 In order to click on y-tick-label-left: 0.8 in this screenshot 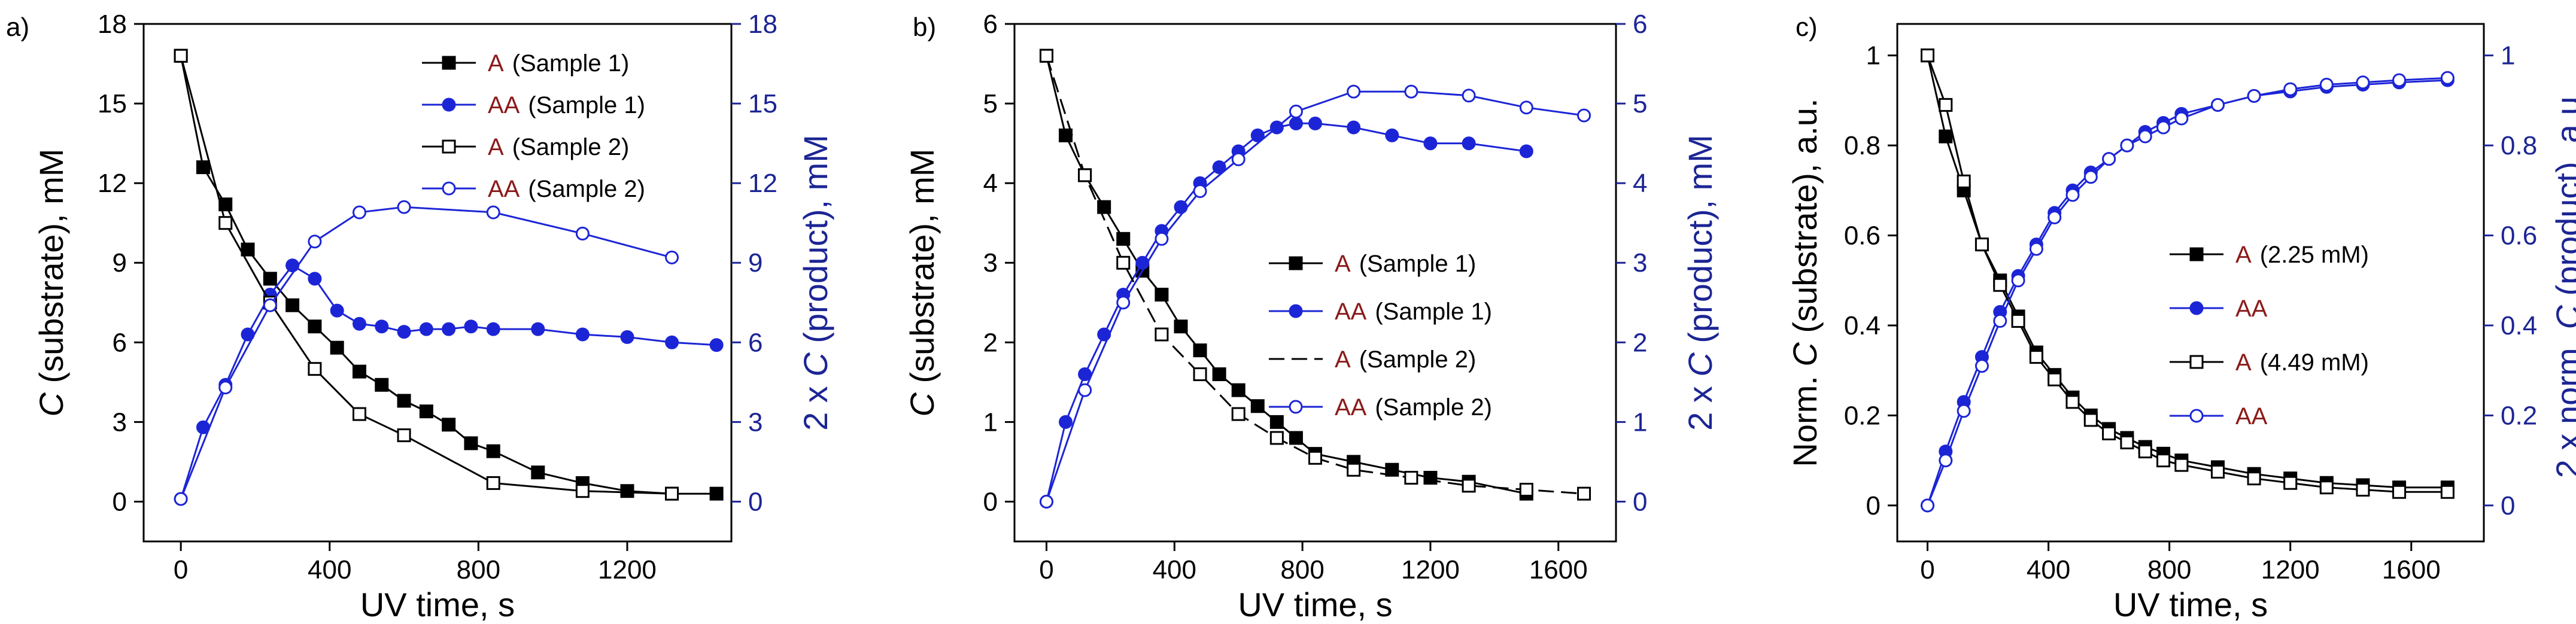, I will do `click(1863, 145)`.